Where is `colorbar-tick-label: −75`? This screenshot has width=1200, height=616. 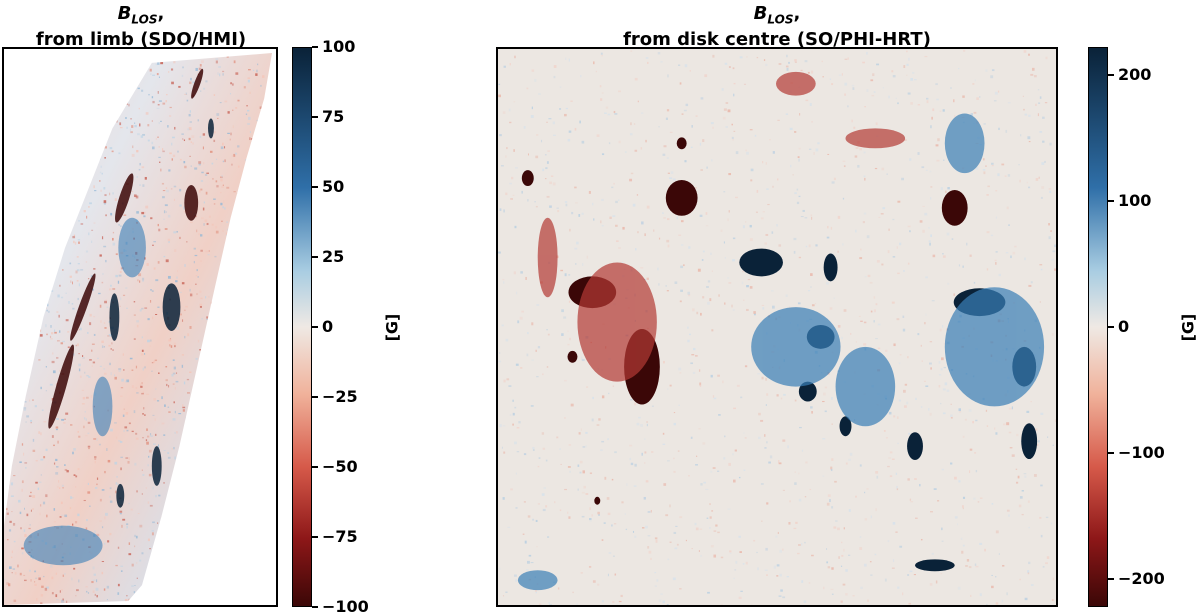
colorbar-tick-label: −75 is located at coordinates (340, 537).